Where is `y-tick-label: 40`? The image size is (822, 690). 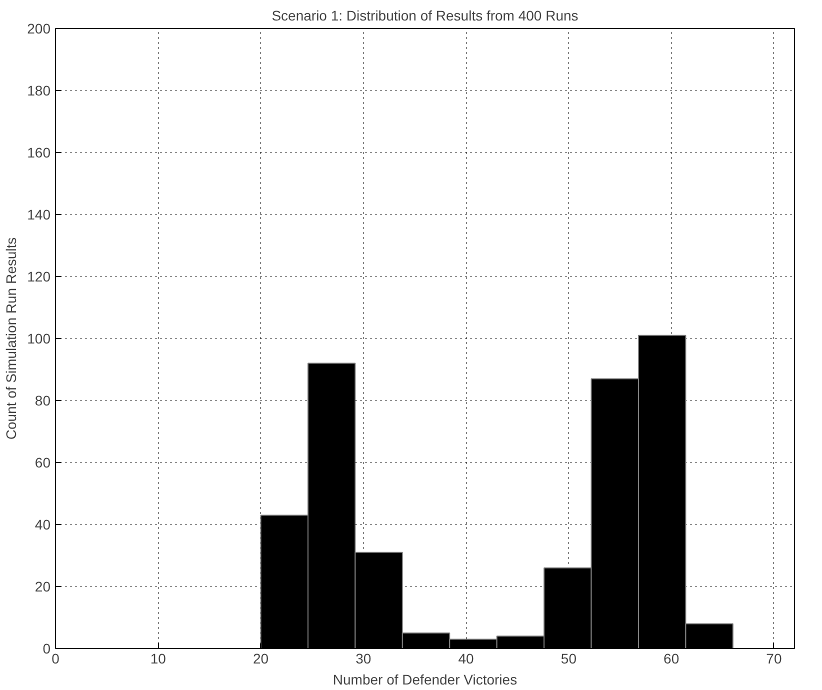
y-tick-label: 40 is located at coordinates (42, 524).